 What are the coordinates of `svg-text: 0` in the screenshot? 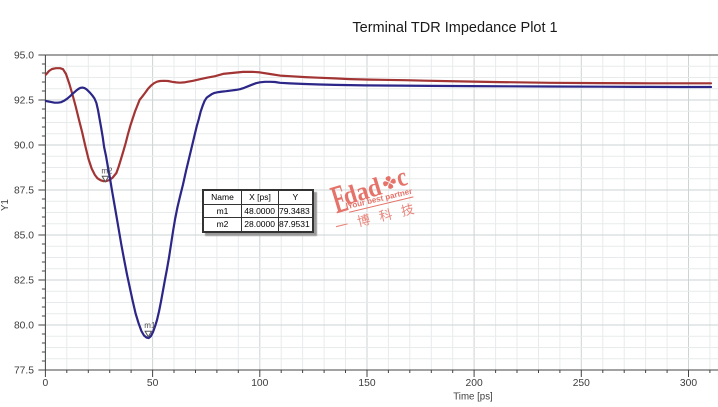 It's located at (46, 383).